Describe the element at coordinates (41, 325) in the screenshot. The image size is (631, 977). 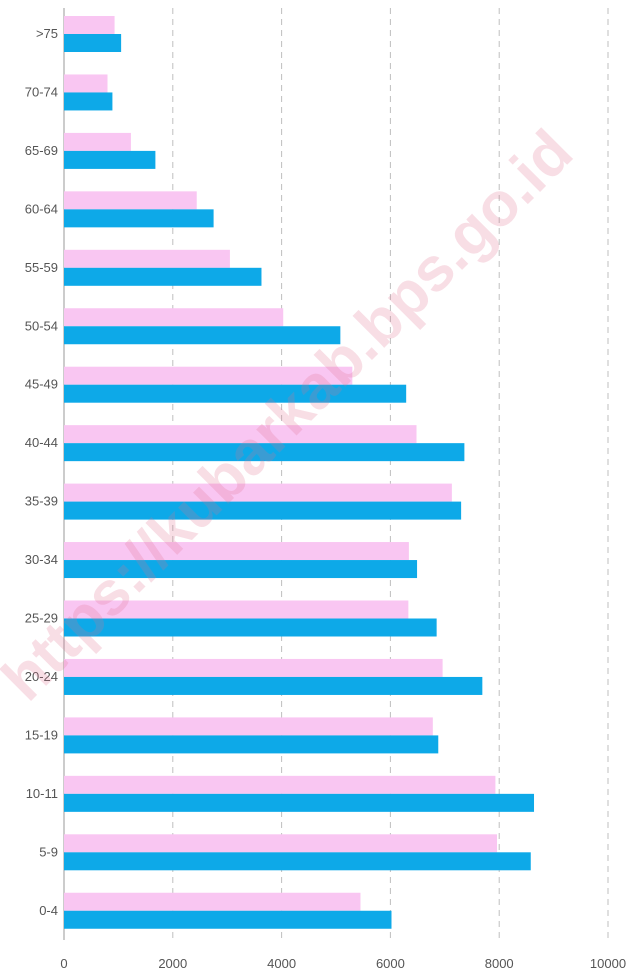
I see `category-label-50-54: 50-54` at that location.